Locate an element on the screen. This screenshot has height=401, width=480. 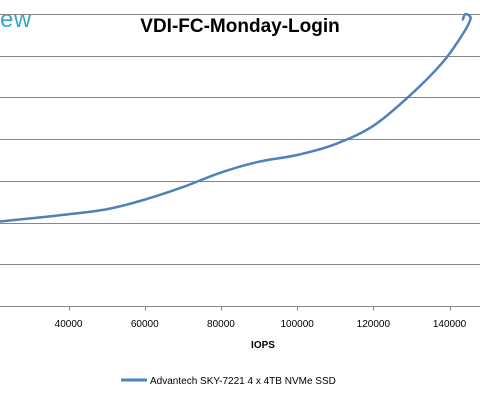
x-tick-label-1: 60000 is located at coordinates (145, 324).